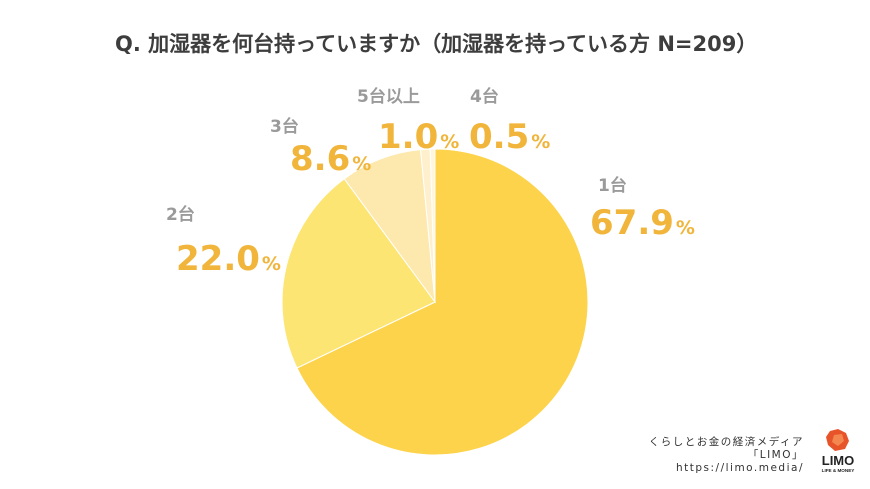 This screenshot has width=870, height=489. Describe the element at coordinates (484, 96) in the screenshot. I see `slice-category-label: 4台` at that location.